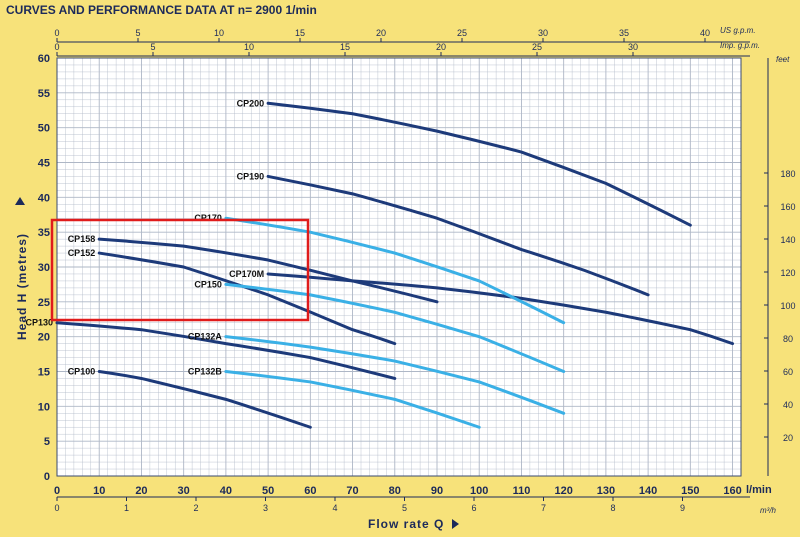 The image size is (800, 537). Describe the element at coordinates (20, 201) in the screenshot. I see `y-axis-arrow-icon` at that location.